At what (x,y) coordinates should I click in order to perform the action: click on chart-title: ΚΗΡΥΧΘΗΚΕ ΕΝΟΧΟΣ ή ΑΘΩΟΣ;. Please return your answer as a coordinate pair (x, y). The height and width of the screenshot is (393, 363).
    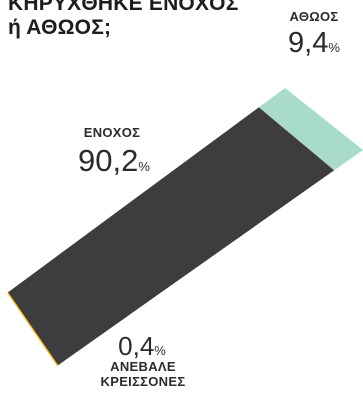
    Looking at the image, I should click on (123, 19).